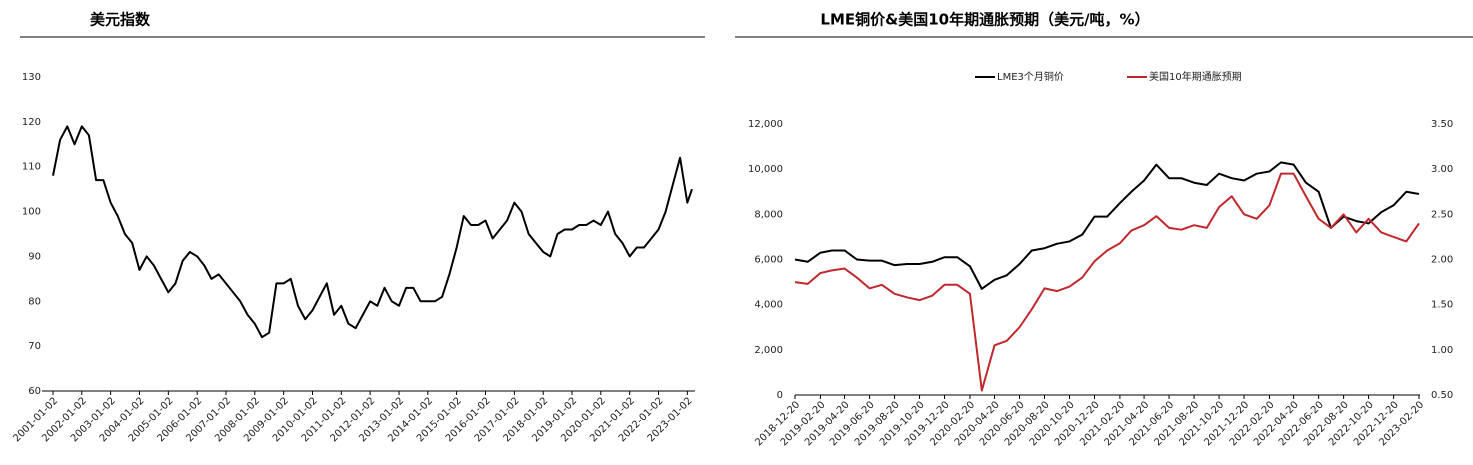 This screenshot has height=465, width=1473. Describe the element at coordinates (984, 20) in the screenshot. I see `chart-title: LME铜价&美国10年期通胀预期（美元/吨，%）` at that location.